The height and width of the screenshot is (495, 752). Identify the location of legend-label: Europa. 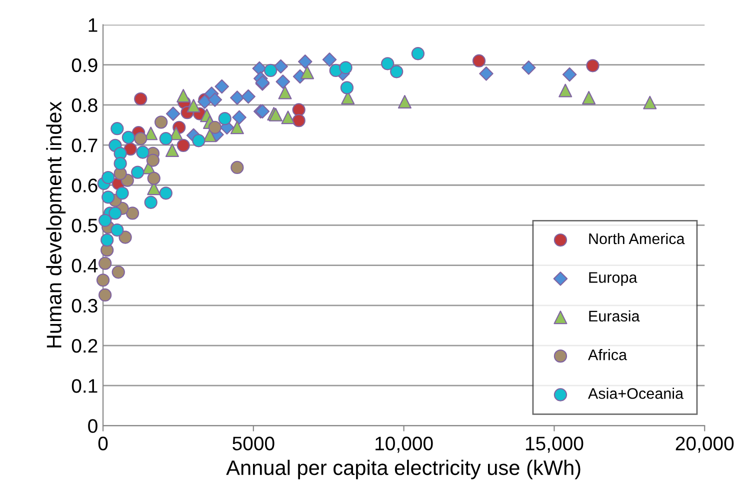
(613, 279).